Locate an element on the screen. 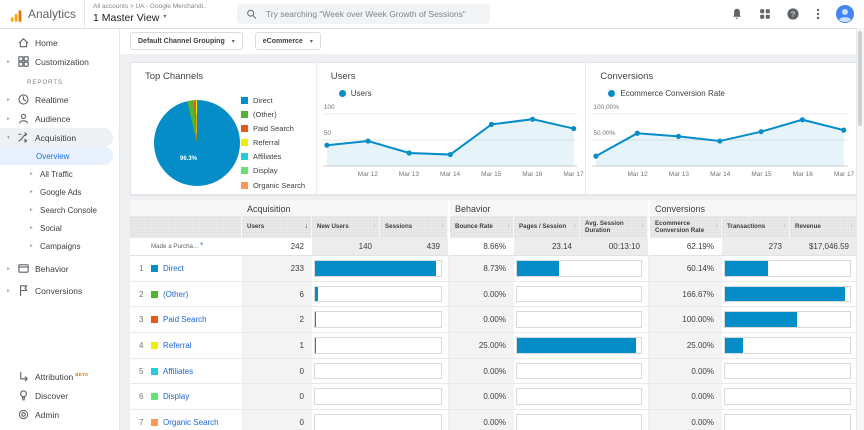 The width and height of the screenshot is (864, 430). channel-row: 5 Affiliates is located at coordinates (186, 371).